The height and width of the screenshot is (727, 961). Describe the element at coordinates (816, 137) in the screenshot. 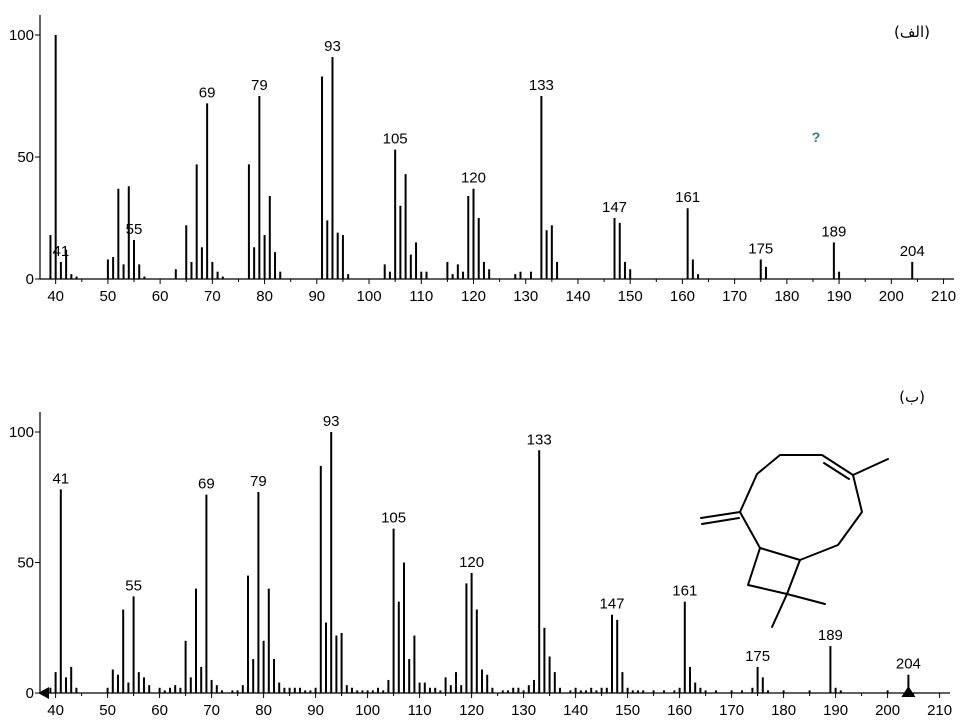

I see `unknown-annotation: ?` at that location.